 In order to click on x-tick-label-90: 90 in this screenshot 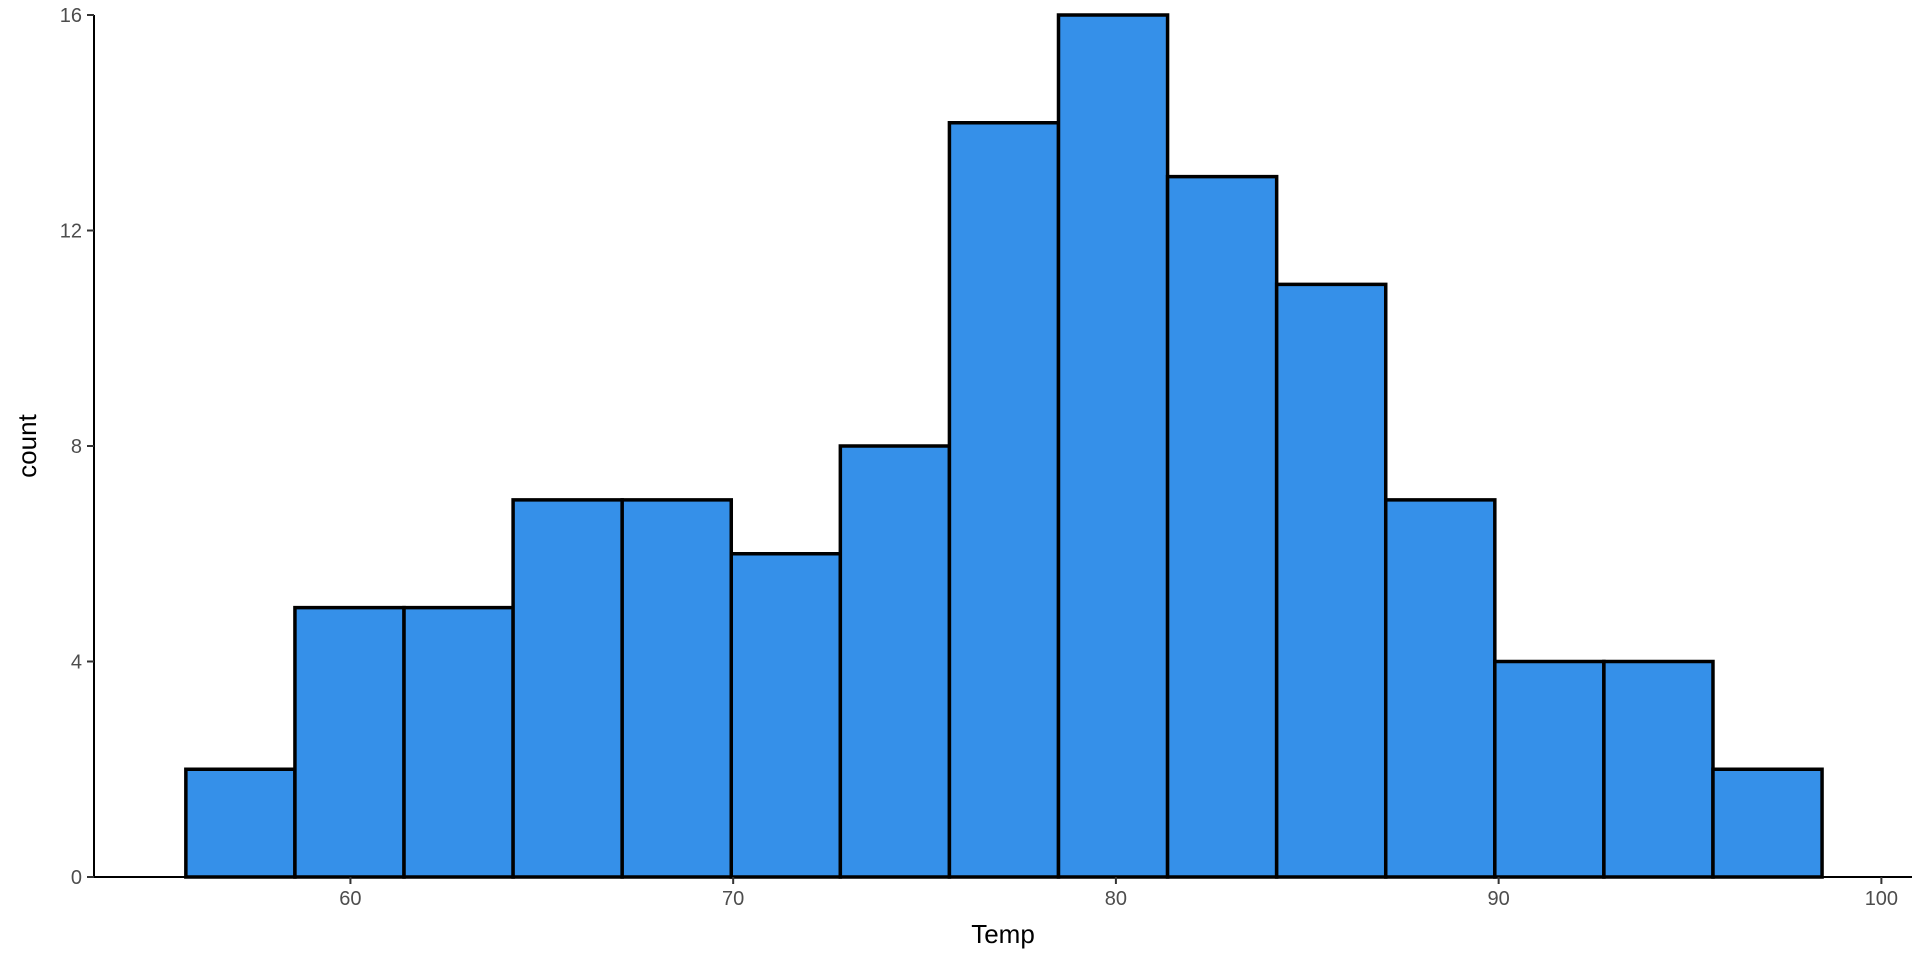, I will do `click(1499, 899)`.